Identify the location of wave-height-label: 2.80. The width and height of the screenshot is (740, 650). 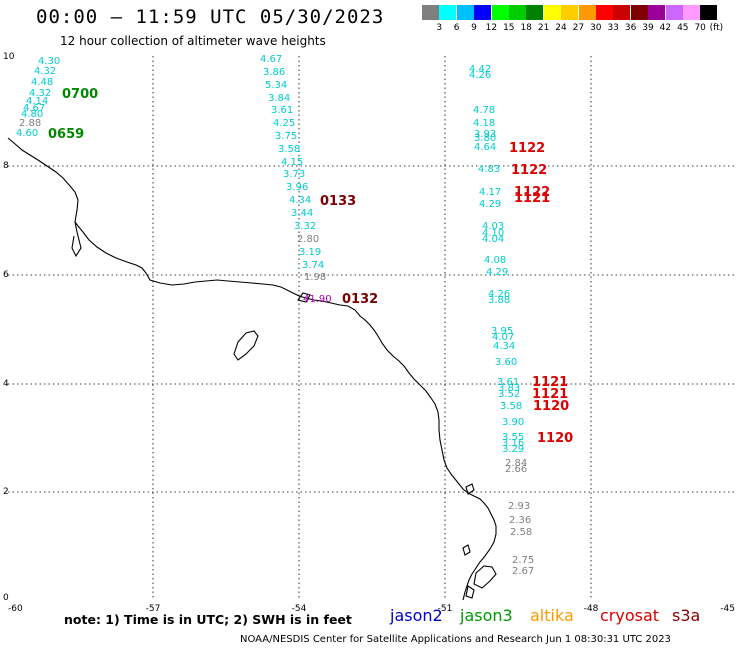
(308, 239).